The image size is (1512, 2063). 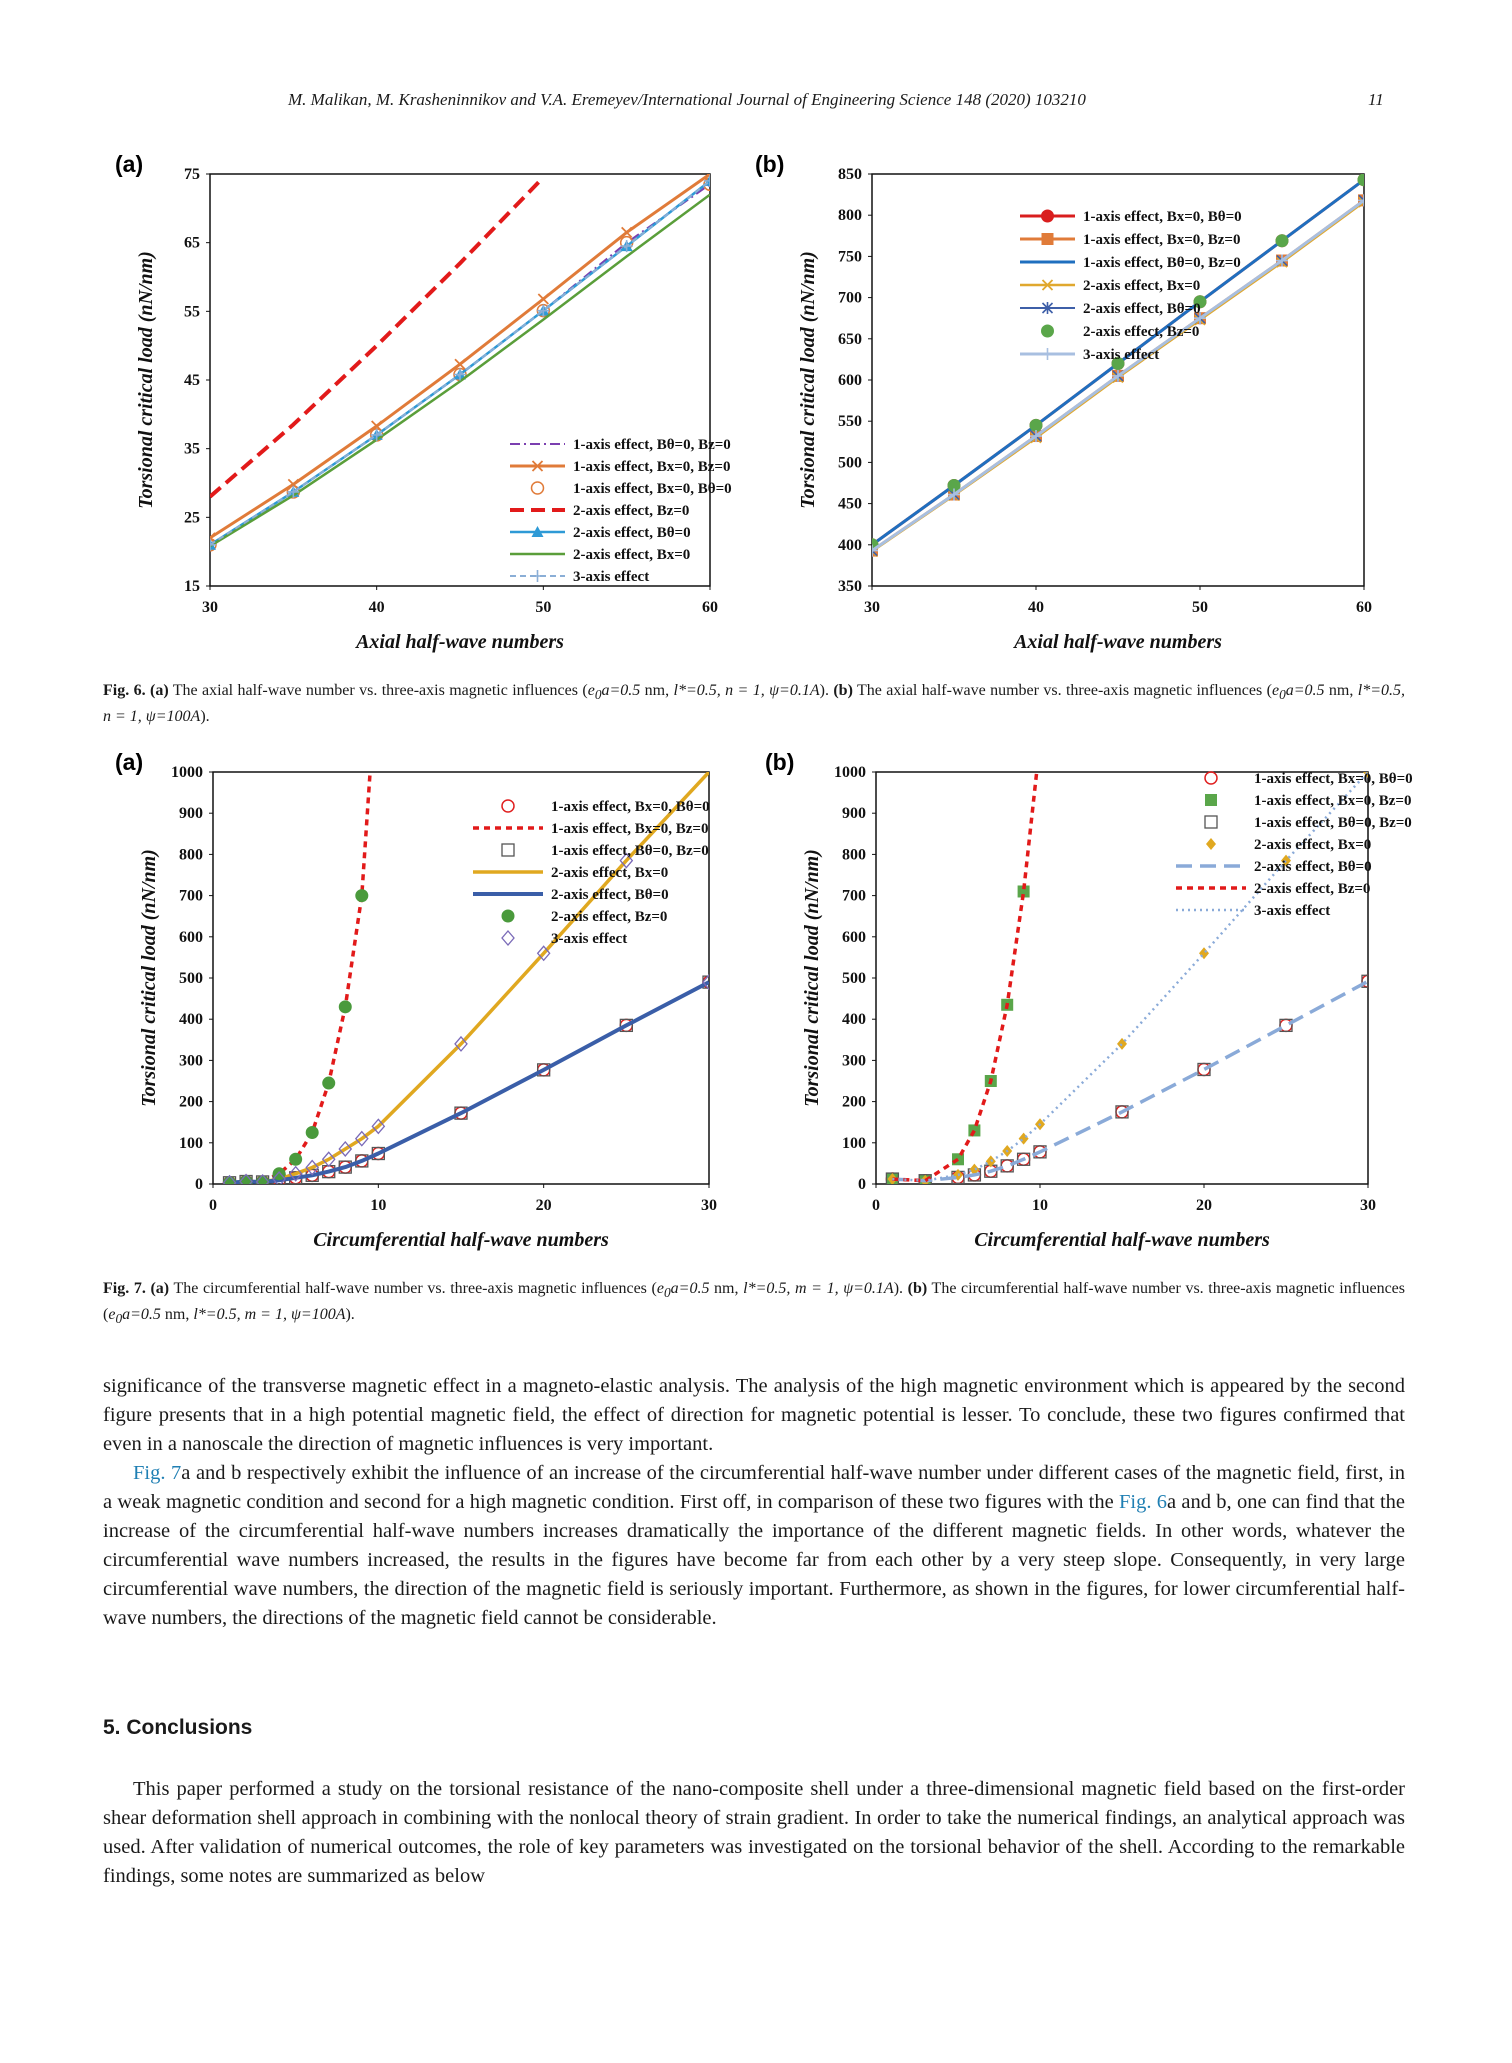 I want to click on caption-fragment: (a), so click(x=160, y=1288).